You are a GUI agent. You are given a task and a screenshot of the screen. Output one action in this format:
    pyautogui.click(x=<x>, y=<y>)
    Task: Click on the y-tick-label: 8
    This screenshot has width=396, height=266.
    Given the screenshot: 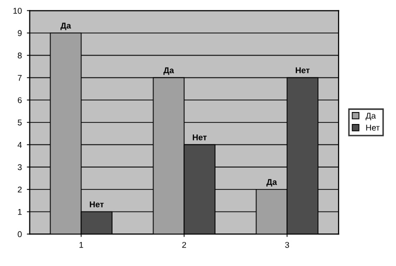 What is the action you would take?
    pyautogui.click(x=20, y=55)
    